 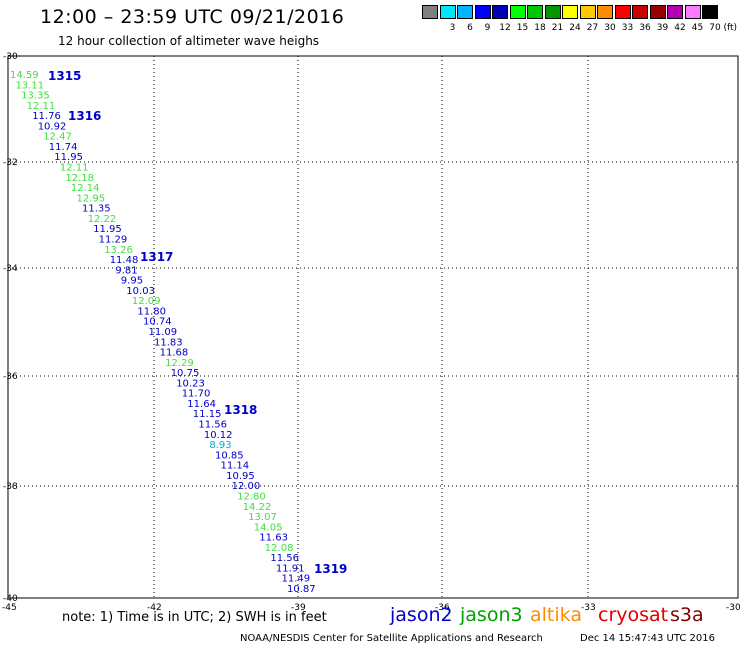 I want to click on page-title: 12:00 – 23:59 UTC 09/21/2016, so click(x=192, y=17).